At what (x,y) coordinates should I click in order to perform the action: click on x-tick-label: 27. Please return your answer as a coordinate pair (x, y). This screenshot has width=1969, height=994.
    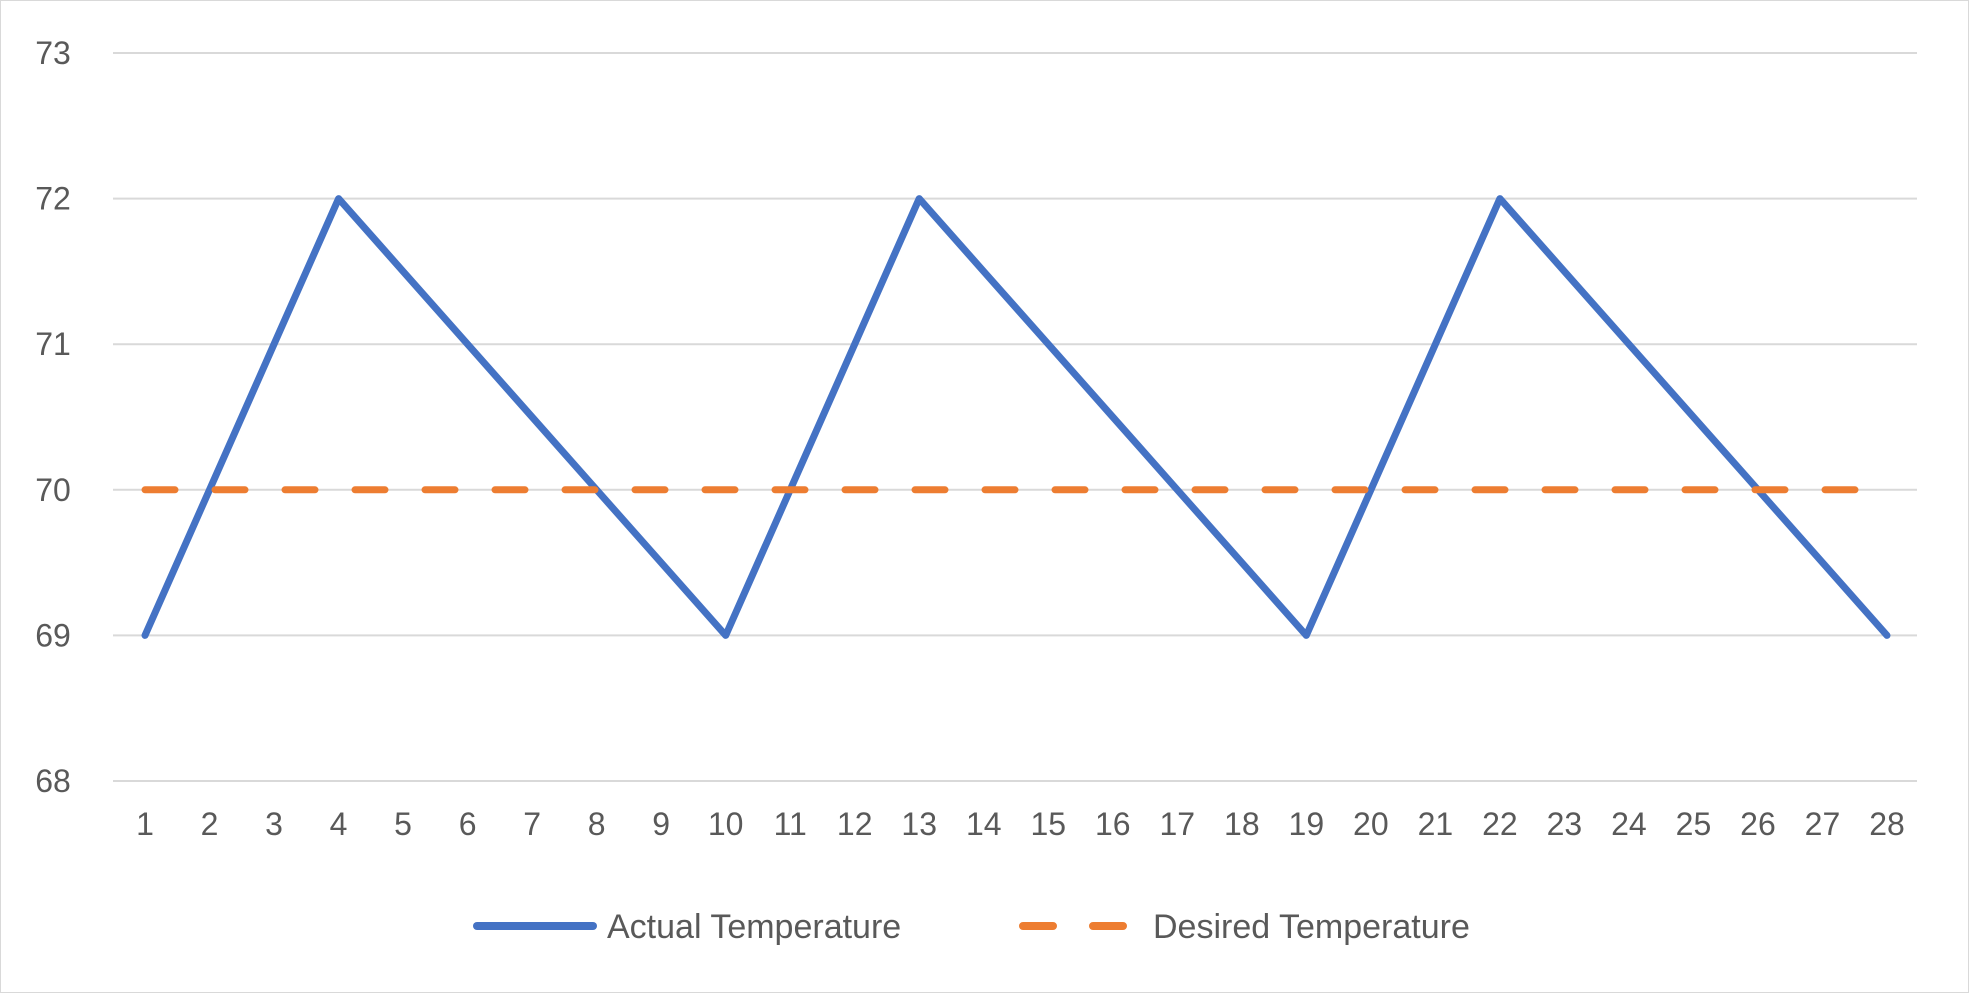
    Looking at the image, I should click on (1823, 824).